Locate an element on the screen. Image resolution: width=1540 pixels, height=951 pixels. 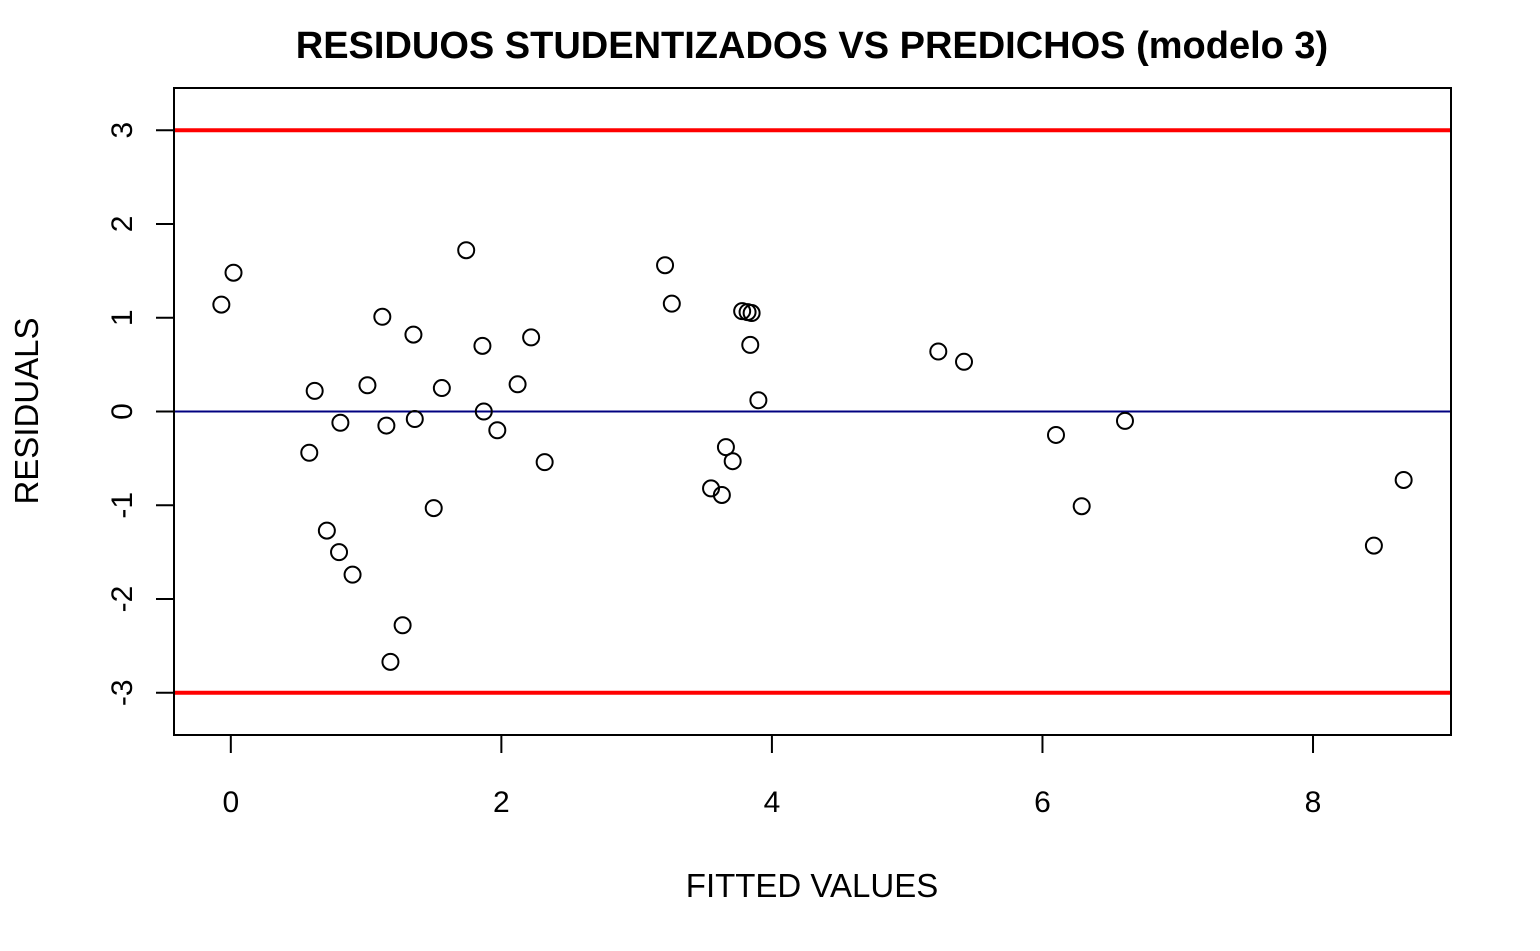
y-tick-label: -3 is located at coordinates (122, 692).